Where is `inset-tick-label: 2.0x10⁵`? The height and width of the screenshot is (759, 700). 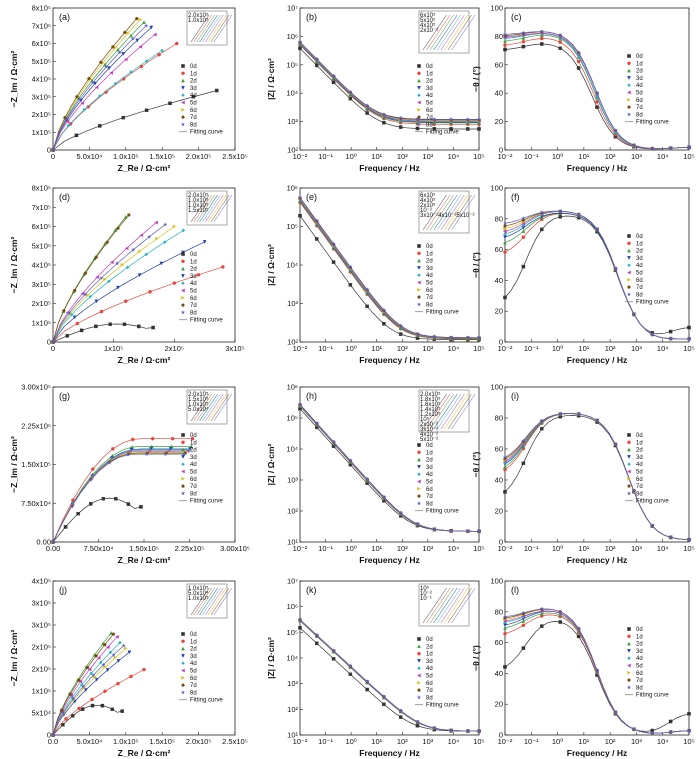 inset-tick-label: 2.0x10⁵ is located at coordinates (198, 394).